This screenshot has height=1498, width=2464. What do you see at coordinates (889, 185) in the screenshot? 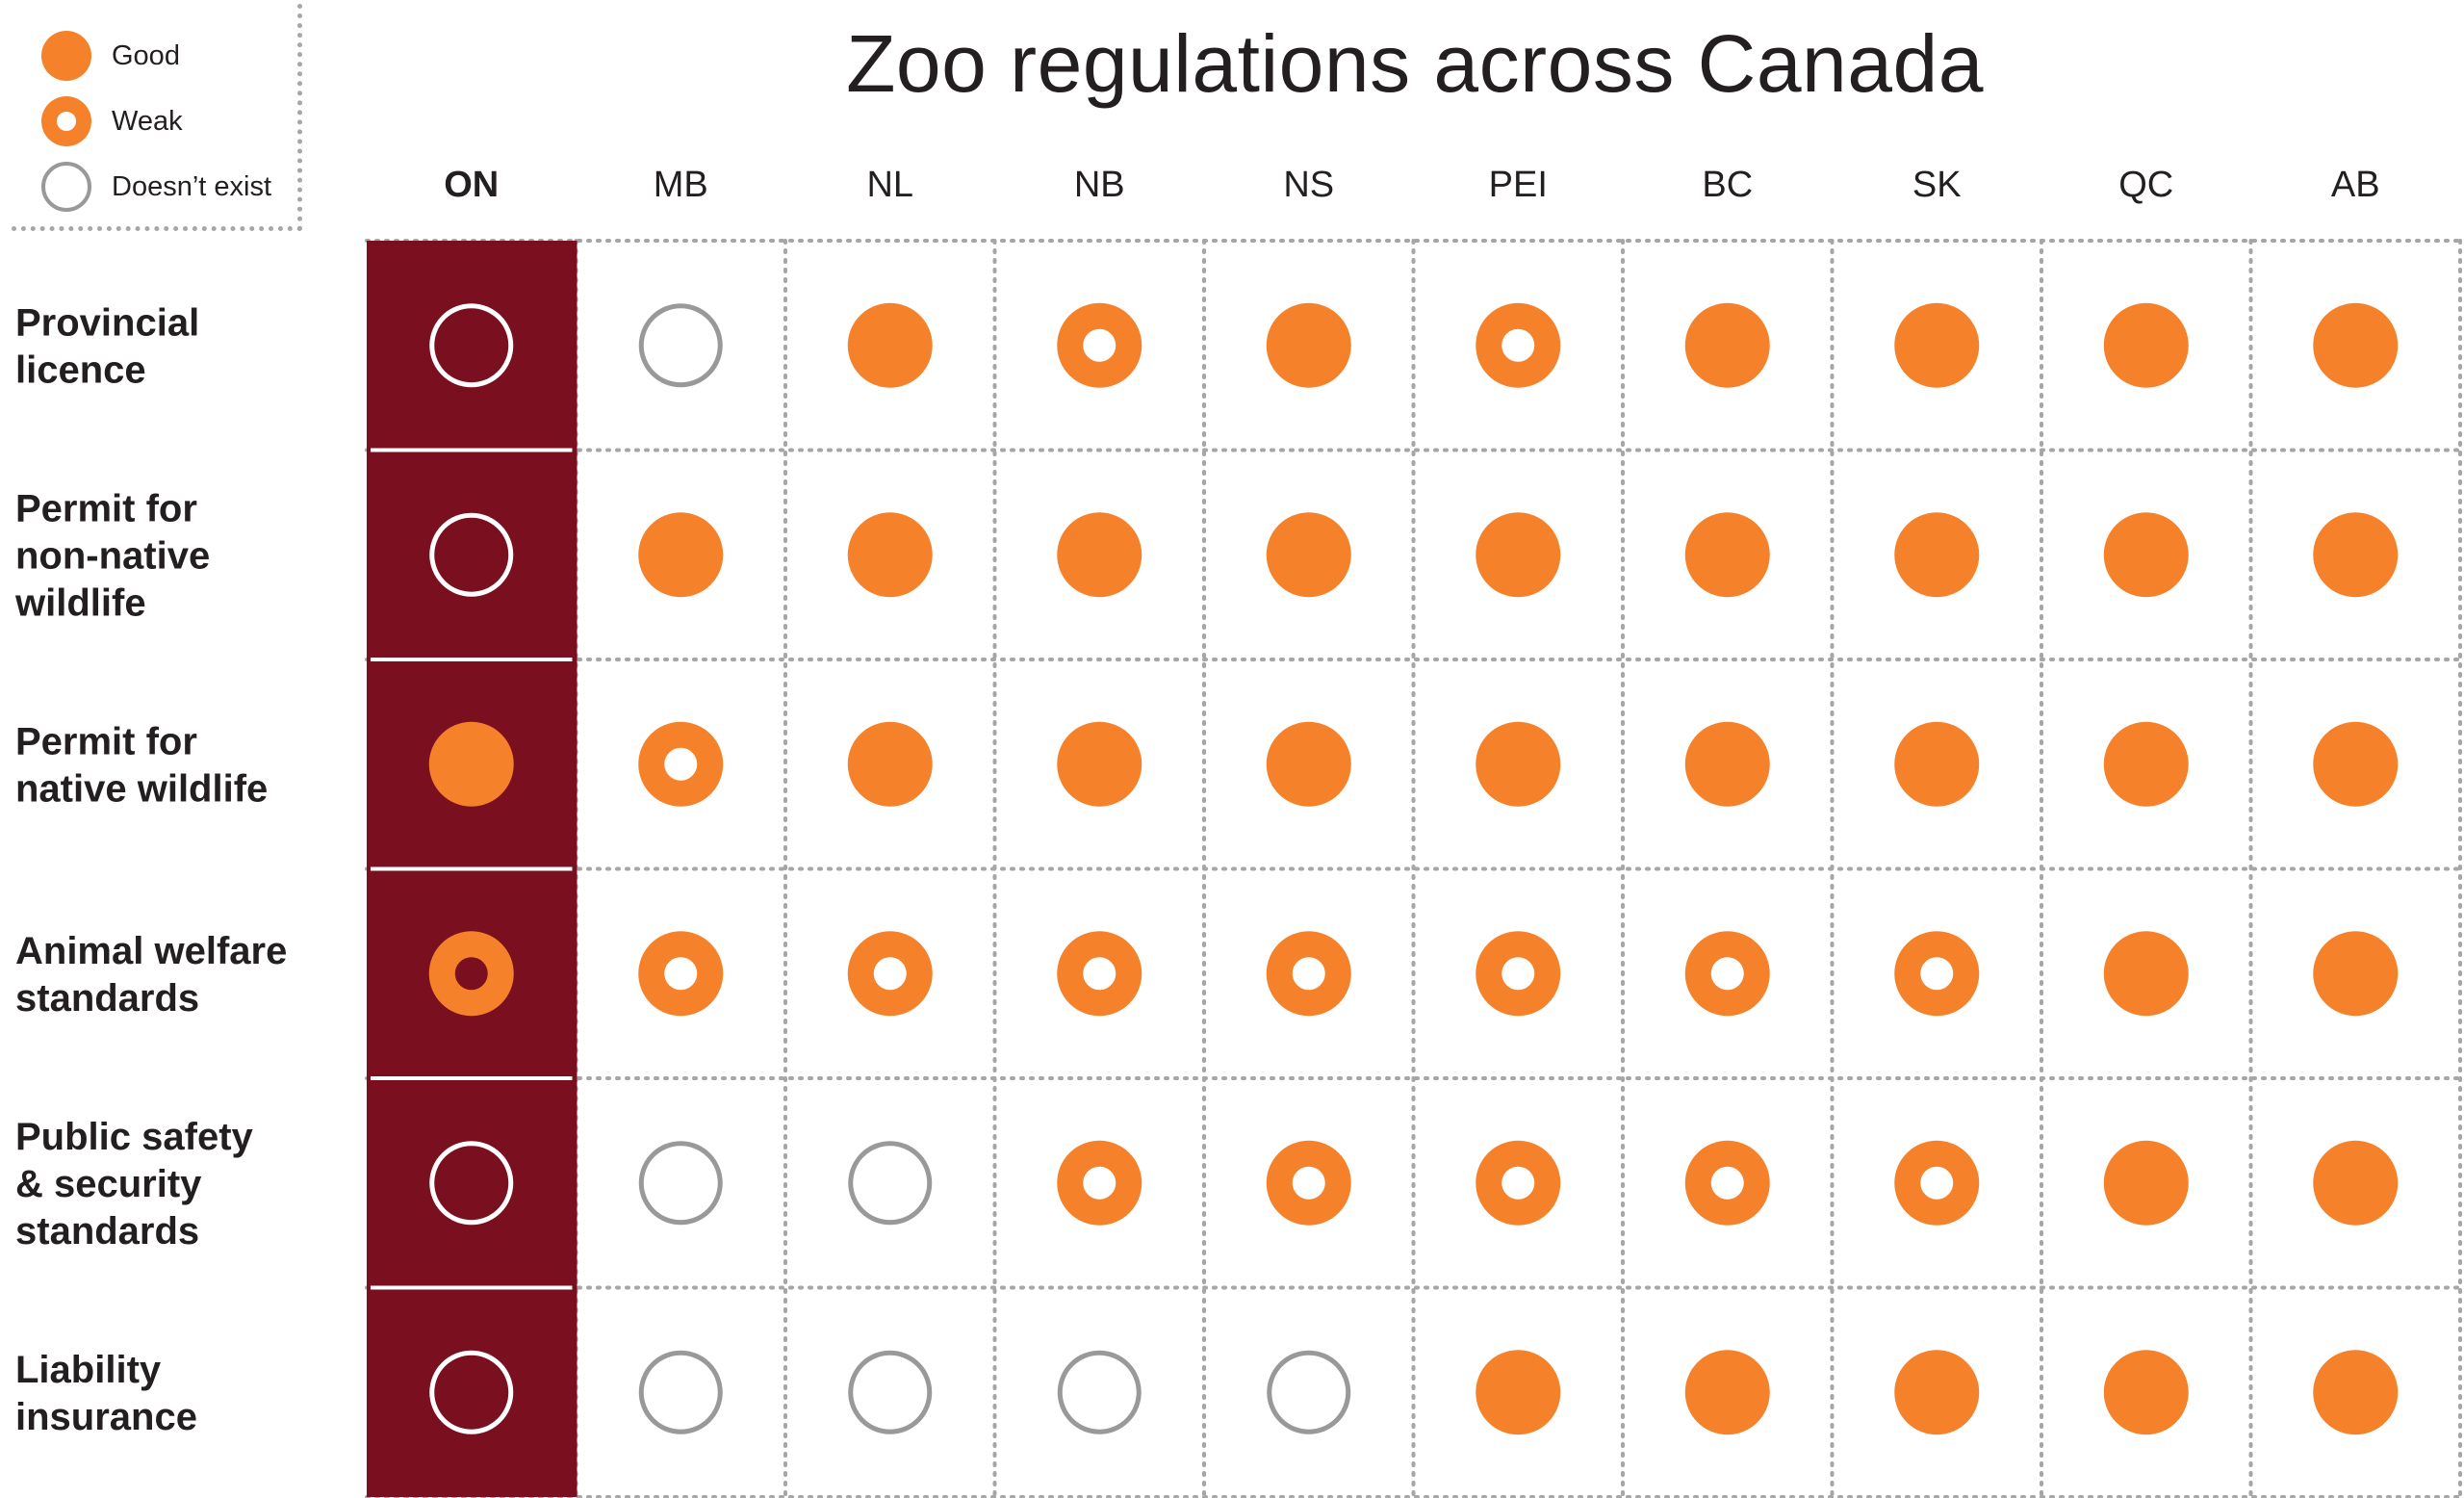
I see `column-header-nl: NL` at bounding box center [889, 185].